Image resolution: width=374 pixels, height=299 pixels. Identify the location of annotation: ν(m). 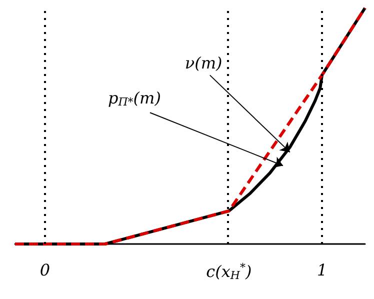
(203, 63).